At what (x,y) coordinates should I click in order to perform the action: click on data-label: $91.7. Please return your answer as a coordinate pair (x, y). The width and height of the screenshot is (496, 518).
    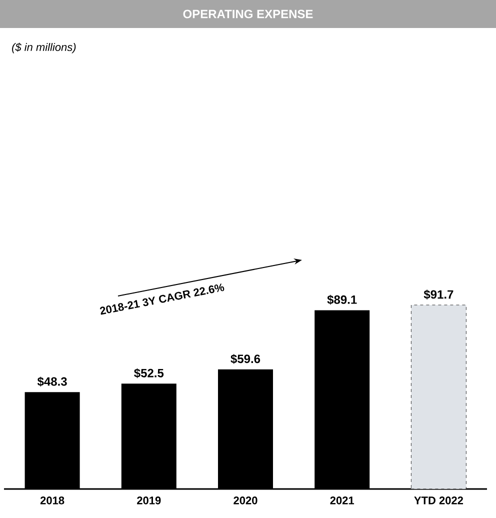
    Looking at the image, I should click on (439, 295).